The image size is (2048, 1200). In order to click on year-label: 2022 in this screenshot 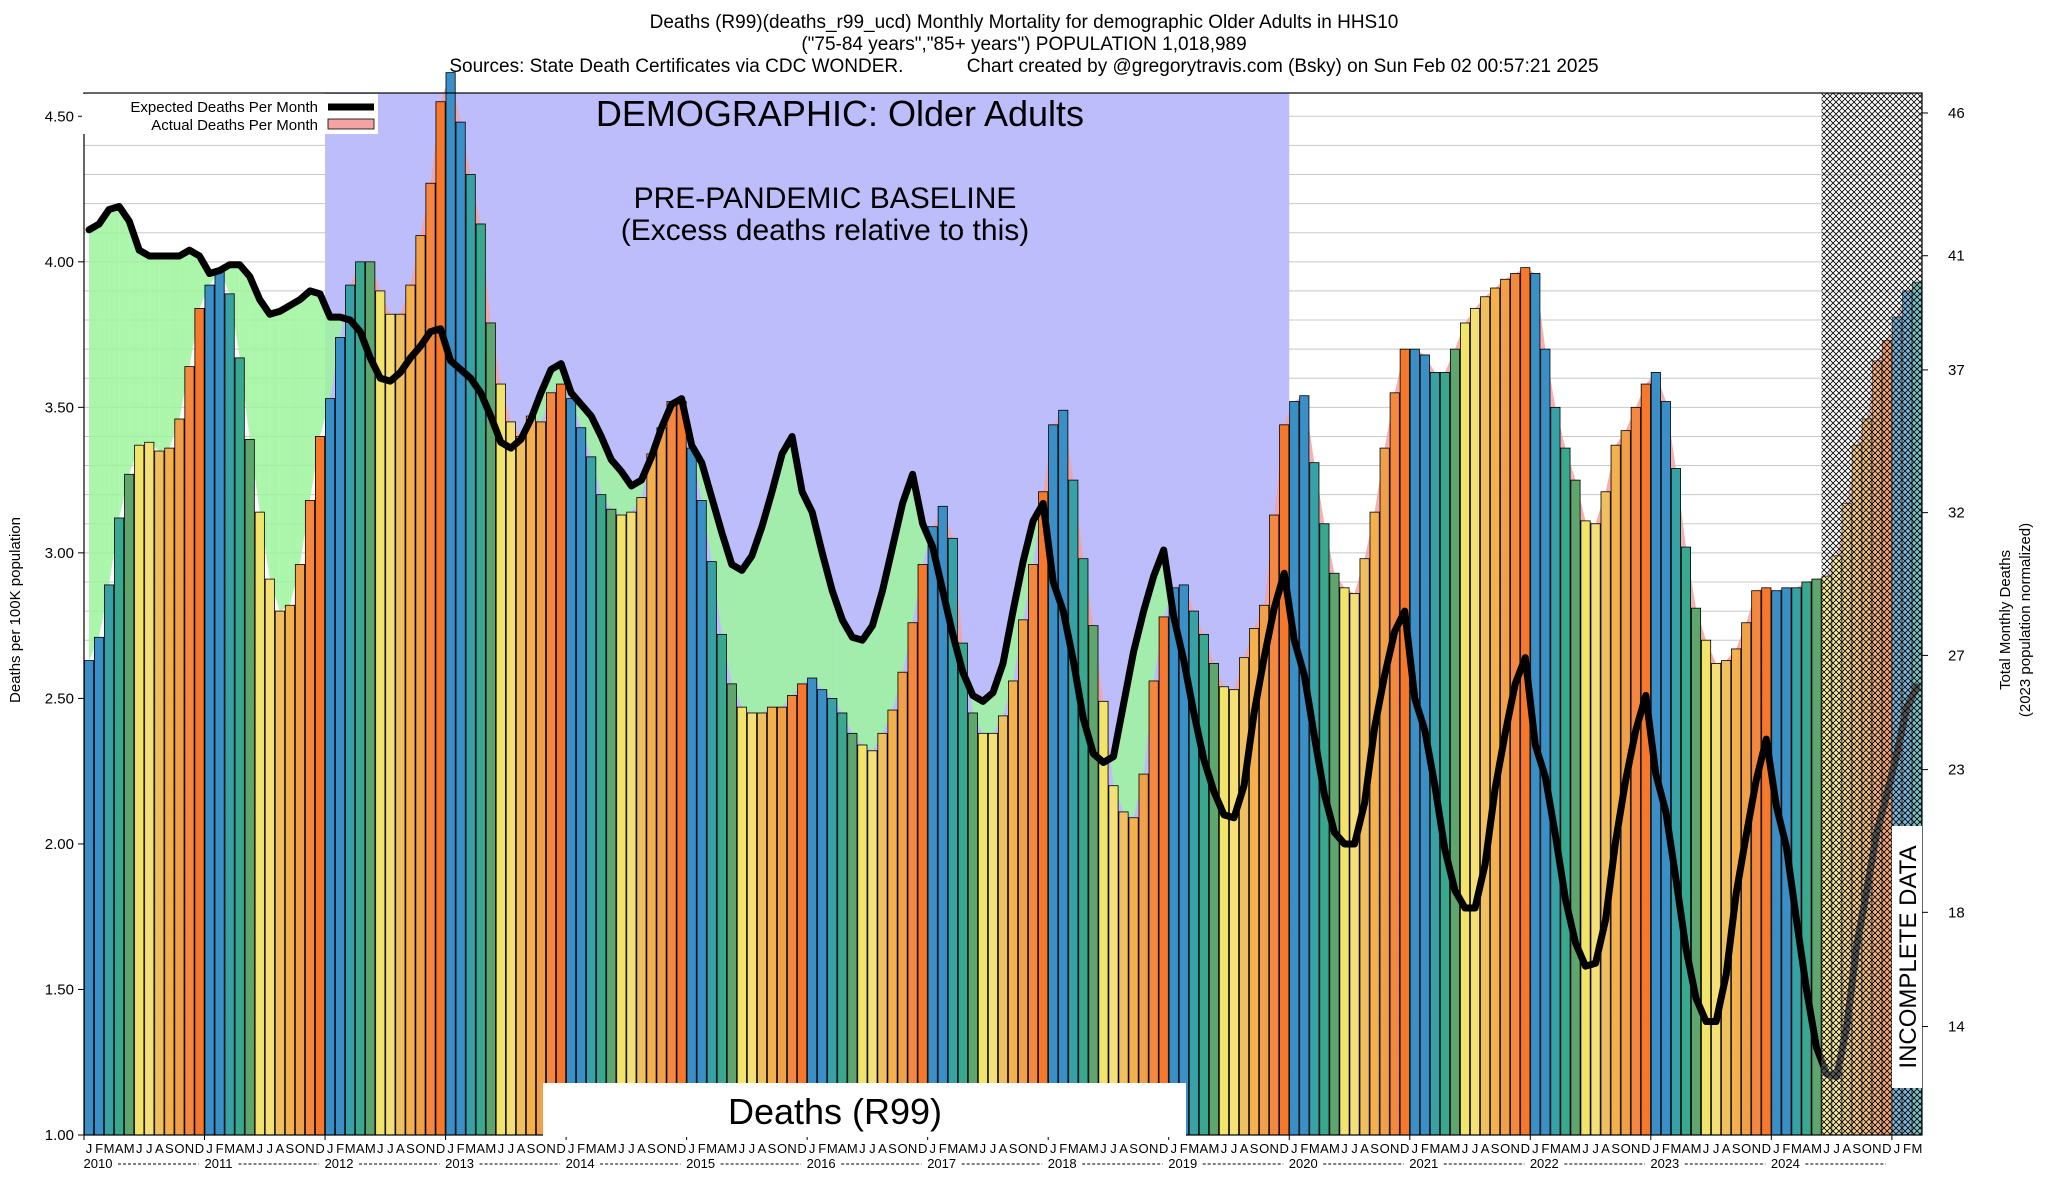, I will do `click(1544, 1163)`.